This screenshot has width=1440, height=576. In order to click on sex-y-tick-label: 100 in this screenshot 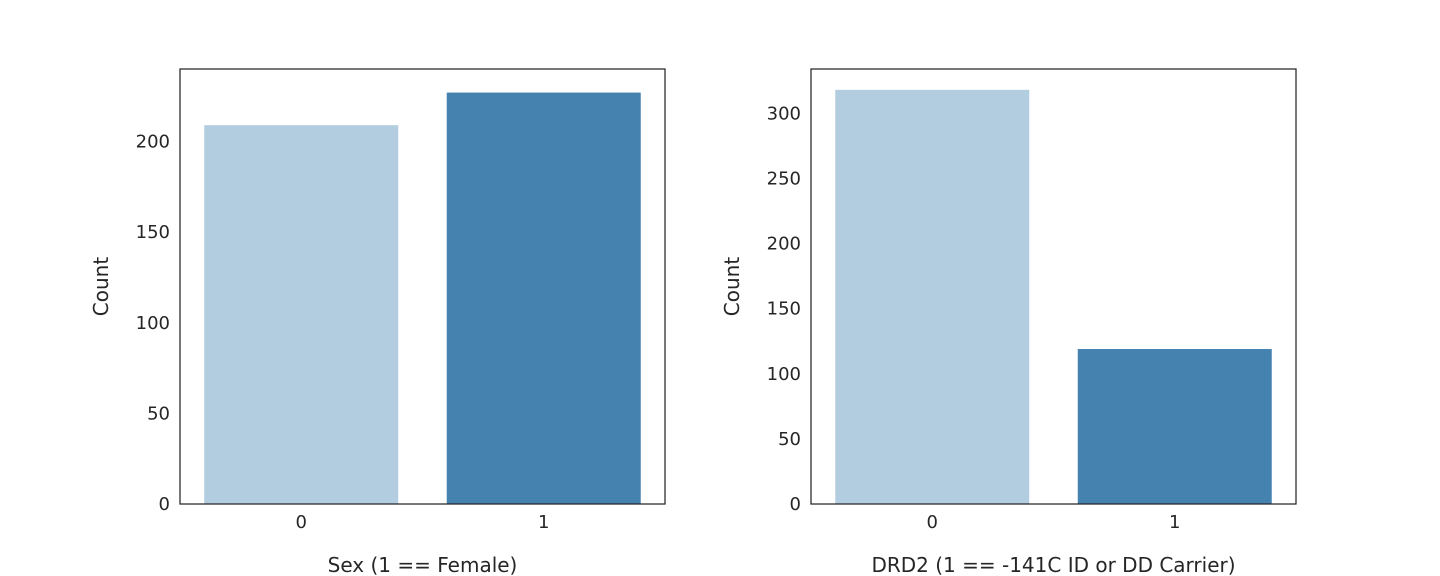, I will do `click(153, 323)`.